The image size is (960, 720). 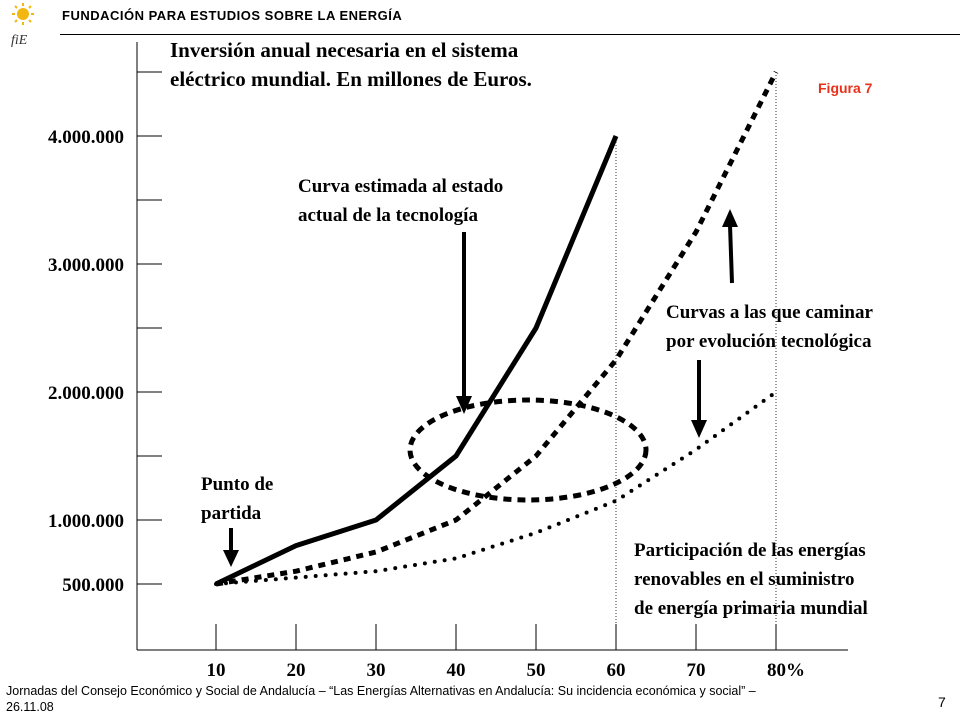 I want to click on annotation-line: actual de la tecnología, so click(x=388, y=215).